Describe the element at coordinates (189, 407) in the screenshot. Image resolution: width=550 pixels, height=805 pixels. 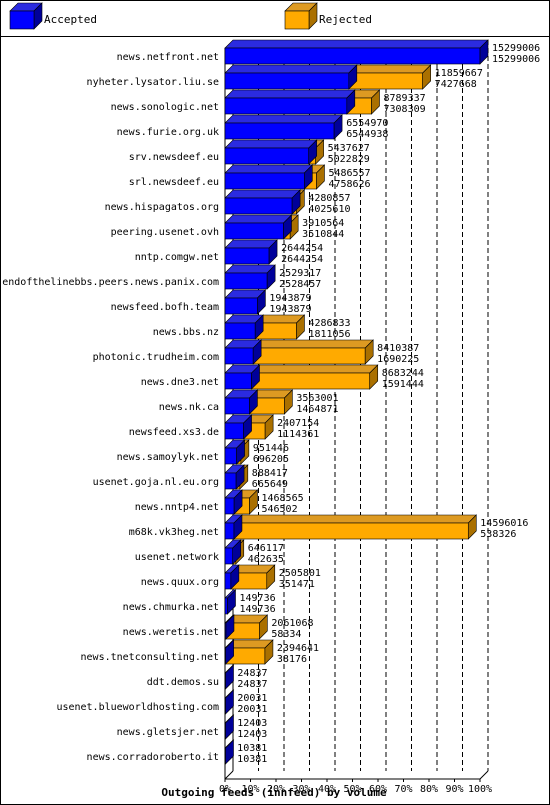
I see `category-label: news.nk.ca` at that location.